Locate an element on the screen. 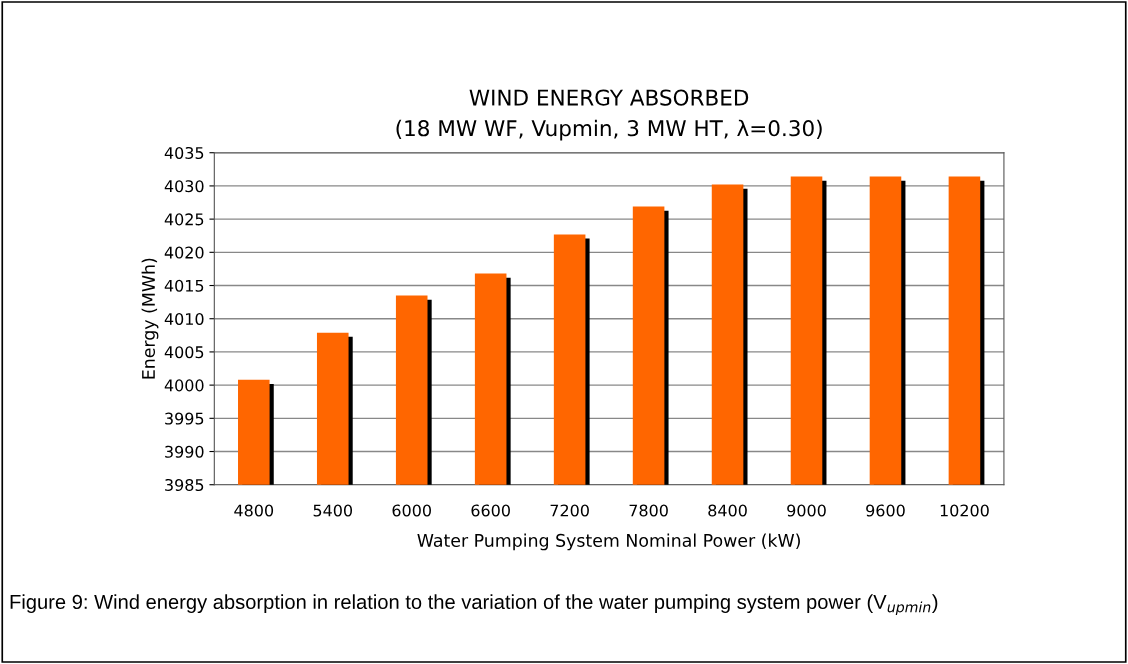 The height and width of the screenshot is (664, 1128). x-tick-label: 7800 is located at coordinates (648, 510).